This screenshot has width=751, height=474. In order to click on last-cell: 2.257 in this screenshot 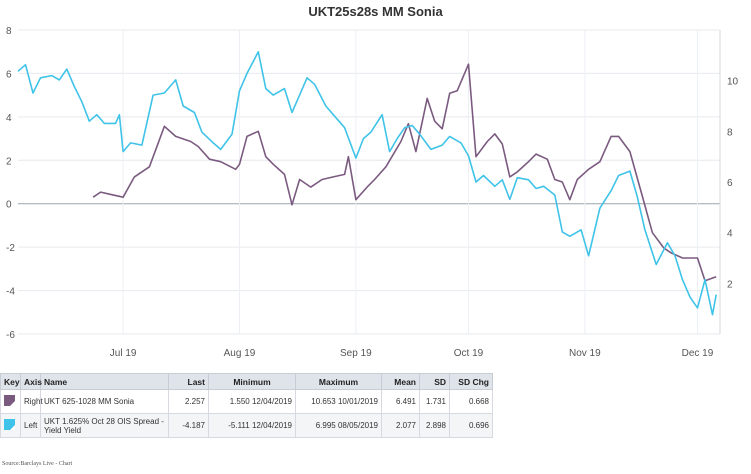, I will do `click(188, 401)`.